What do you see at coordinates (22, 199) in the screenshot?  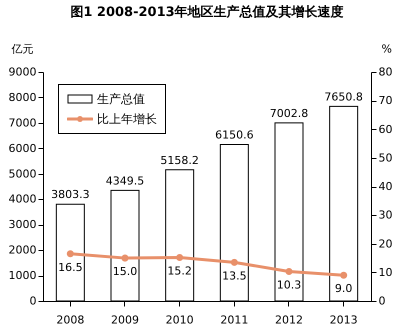 I see `y-tick-label: 4000` at bounding box center [22, 199].